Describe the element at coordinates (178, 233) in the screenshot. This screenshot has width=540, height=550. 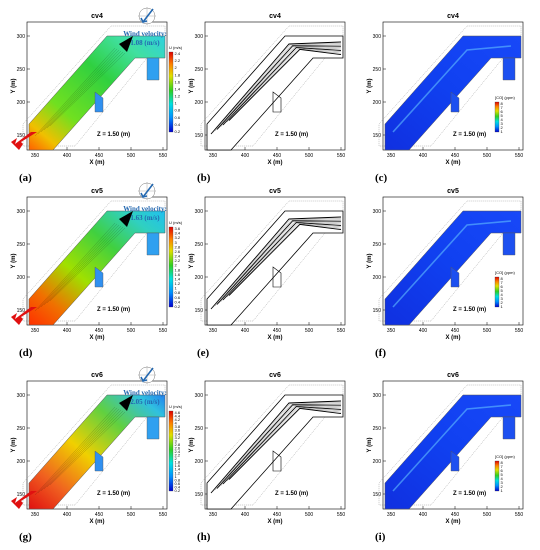
I see `colorbar-label: 3.4` at that location.